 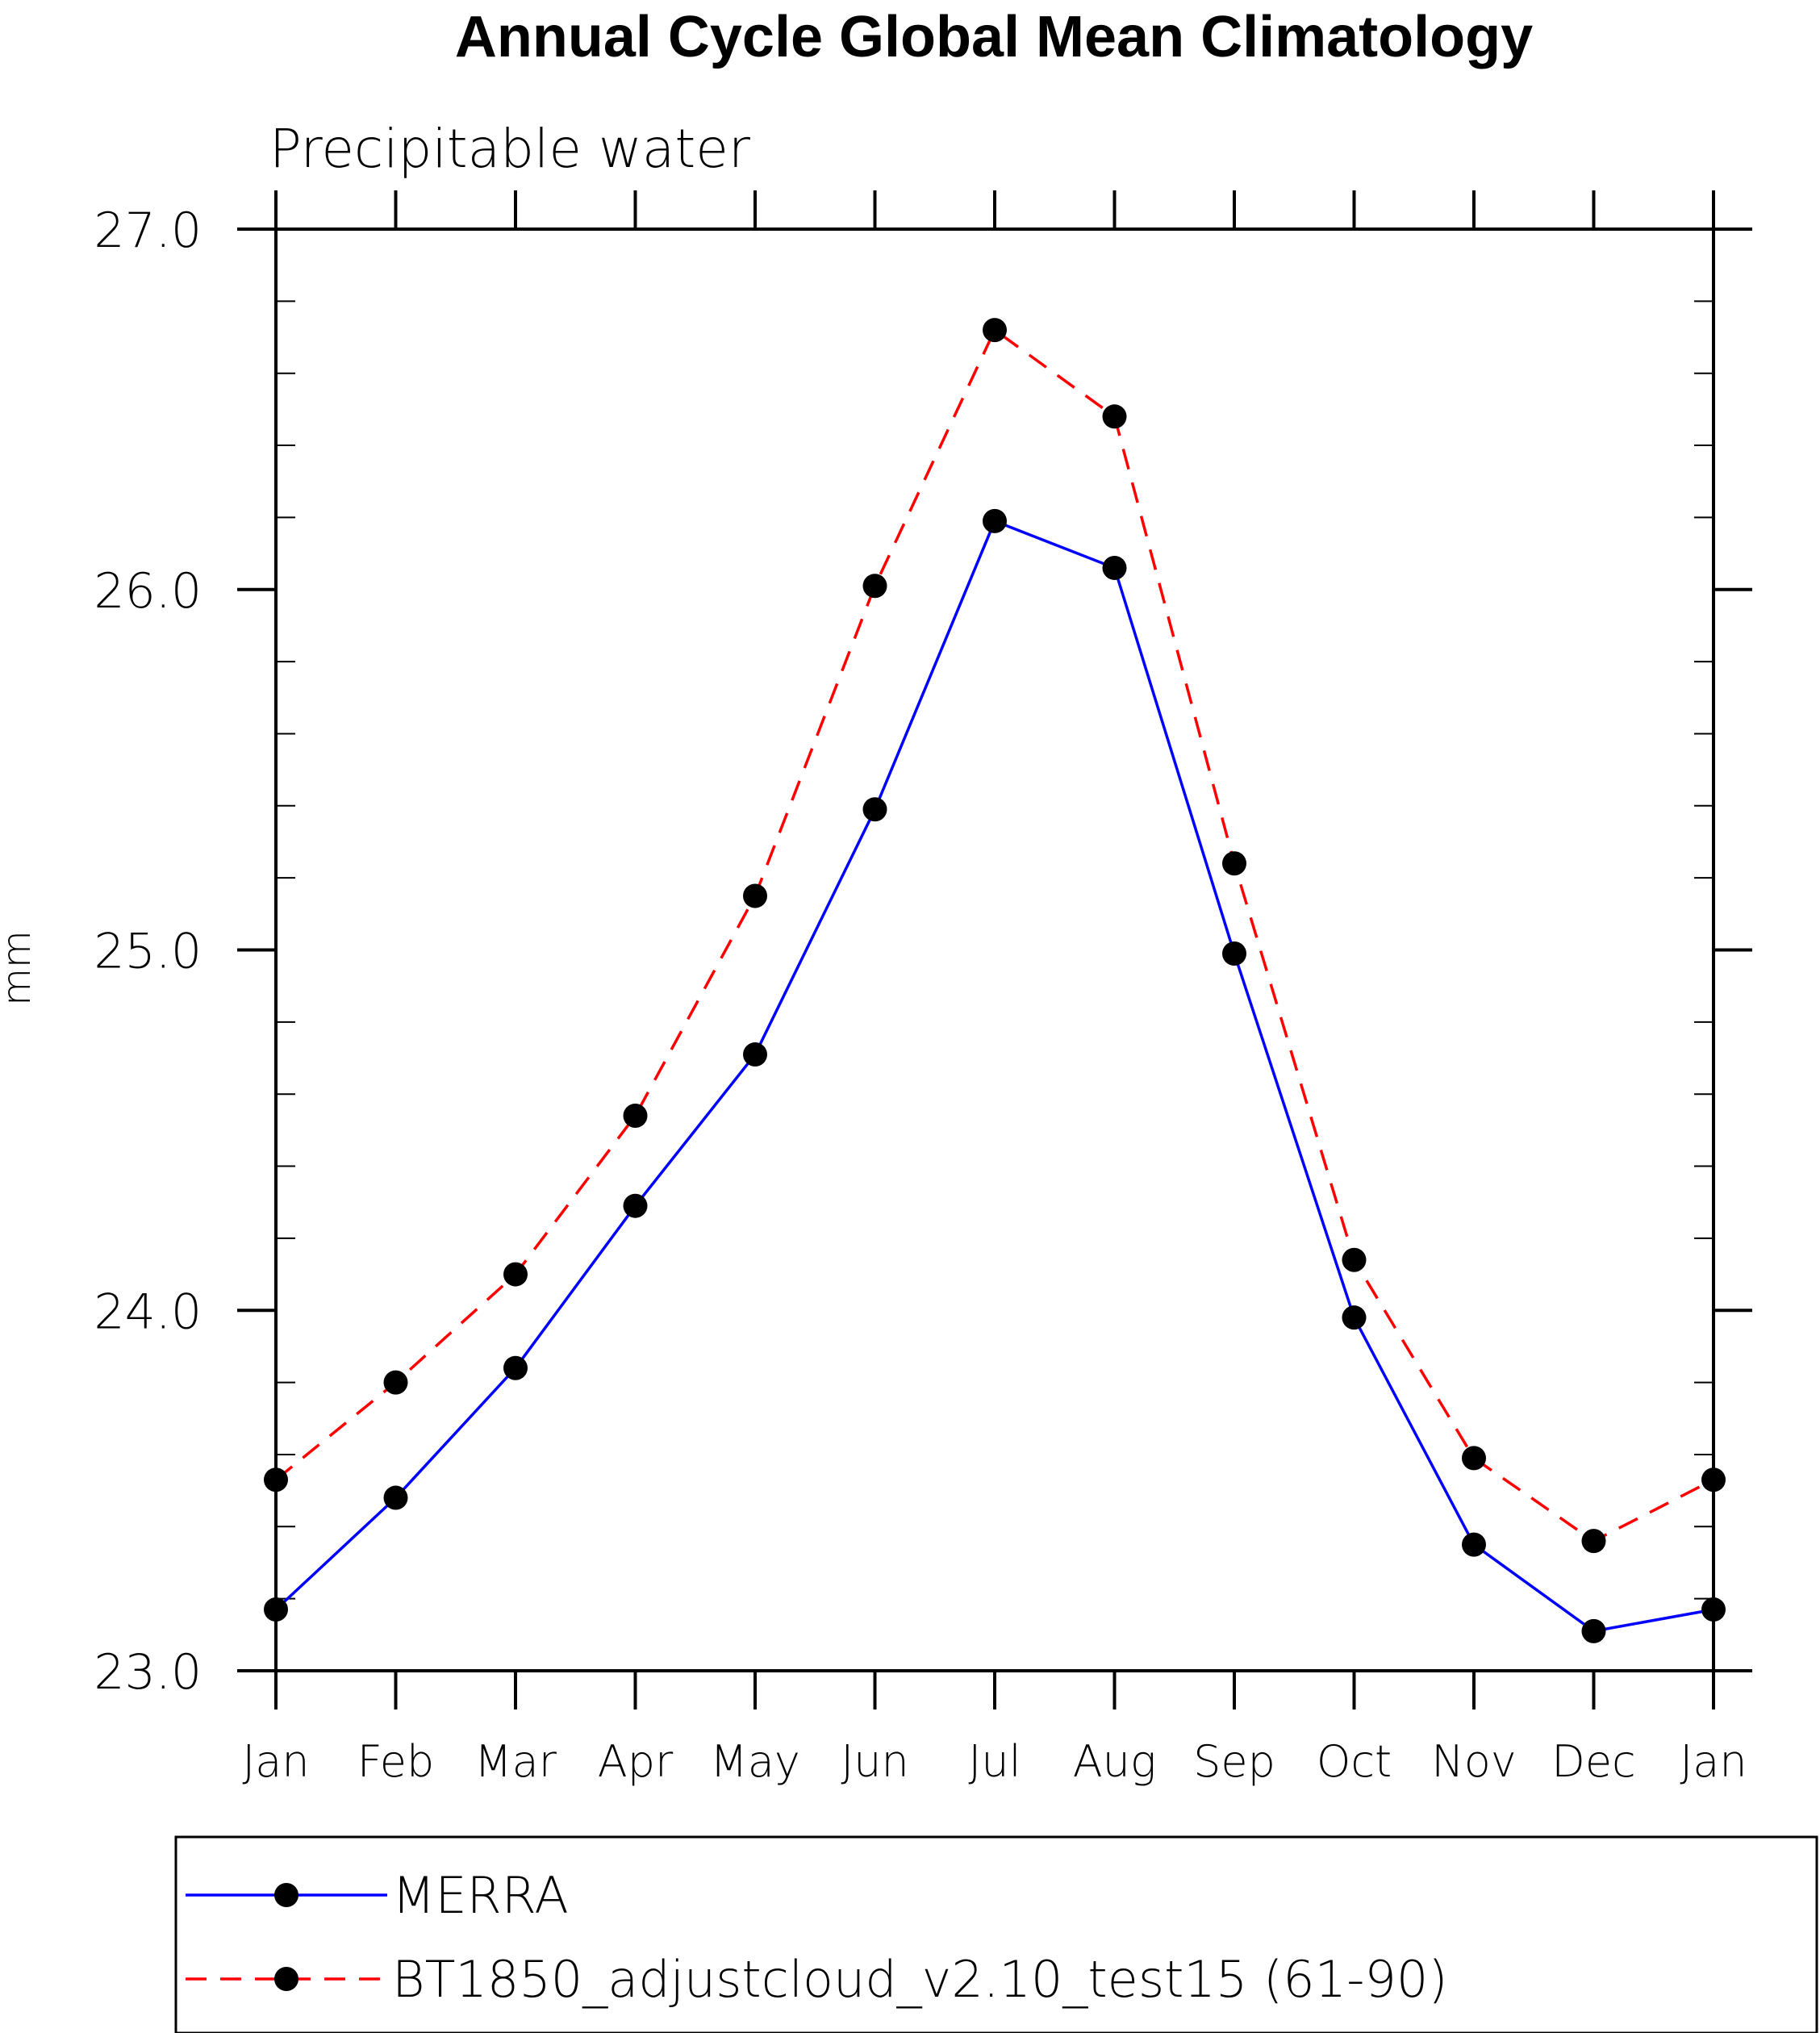 What do you see at coordinates (510, 149) in the screenshot?
I see `chart-subtitle: Precipitable water` at bounding box center [510, 149].